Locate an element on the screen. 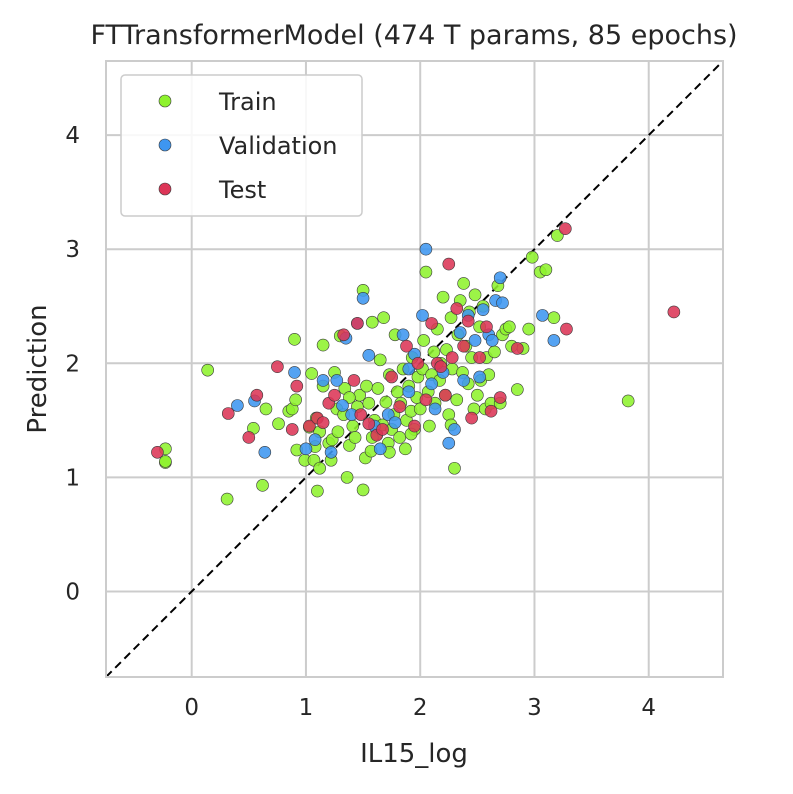  y-tick-label: 2 is located at coordinates (72, 364).